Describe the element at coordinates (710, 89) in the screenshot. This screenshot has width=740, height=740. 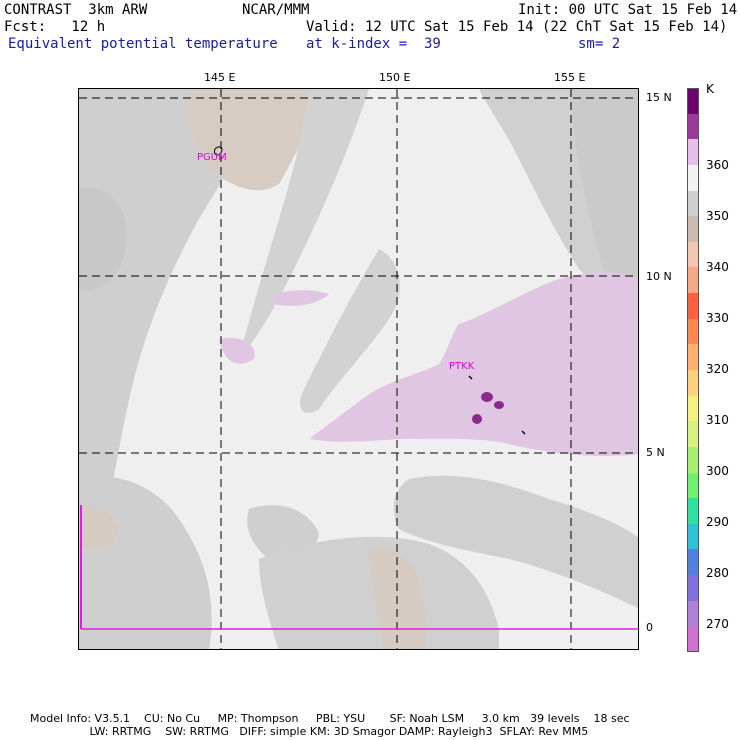
I see `colorbar-unit: K` at that location.